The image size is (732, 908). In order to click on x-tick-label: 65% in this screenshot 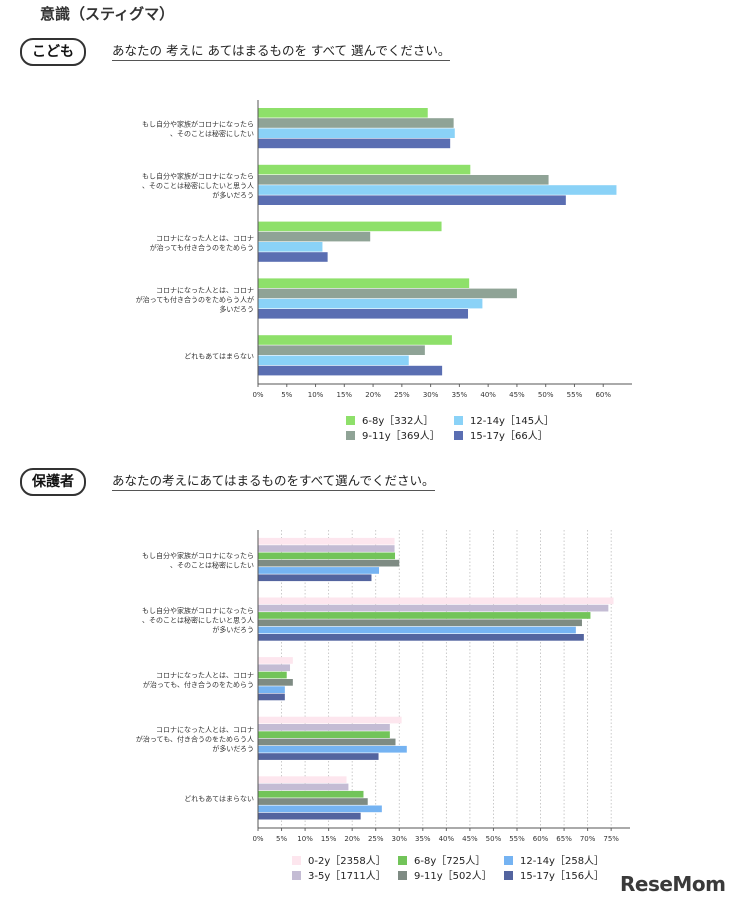, I will do `click(564, 839)`.